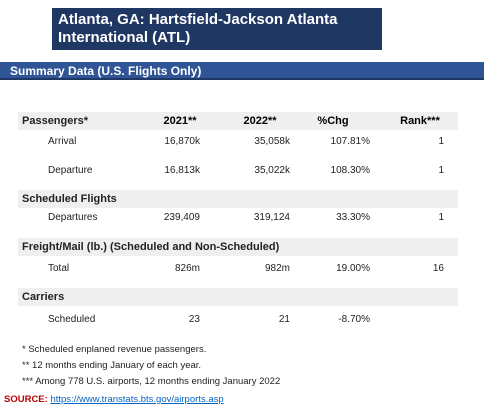  Describe the element at coordinates (70, 170) in the screenshot. I see `row-label: Departure` at that location.